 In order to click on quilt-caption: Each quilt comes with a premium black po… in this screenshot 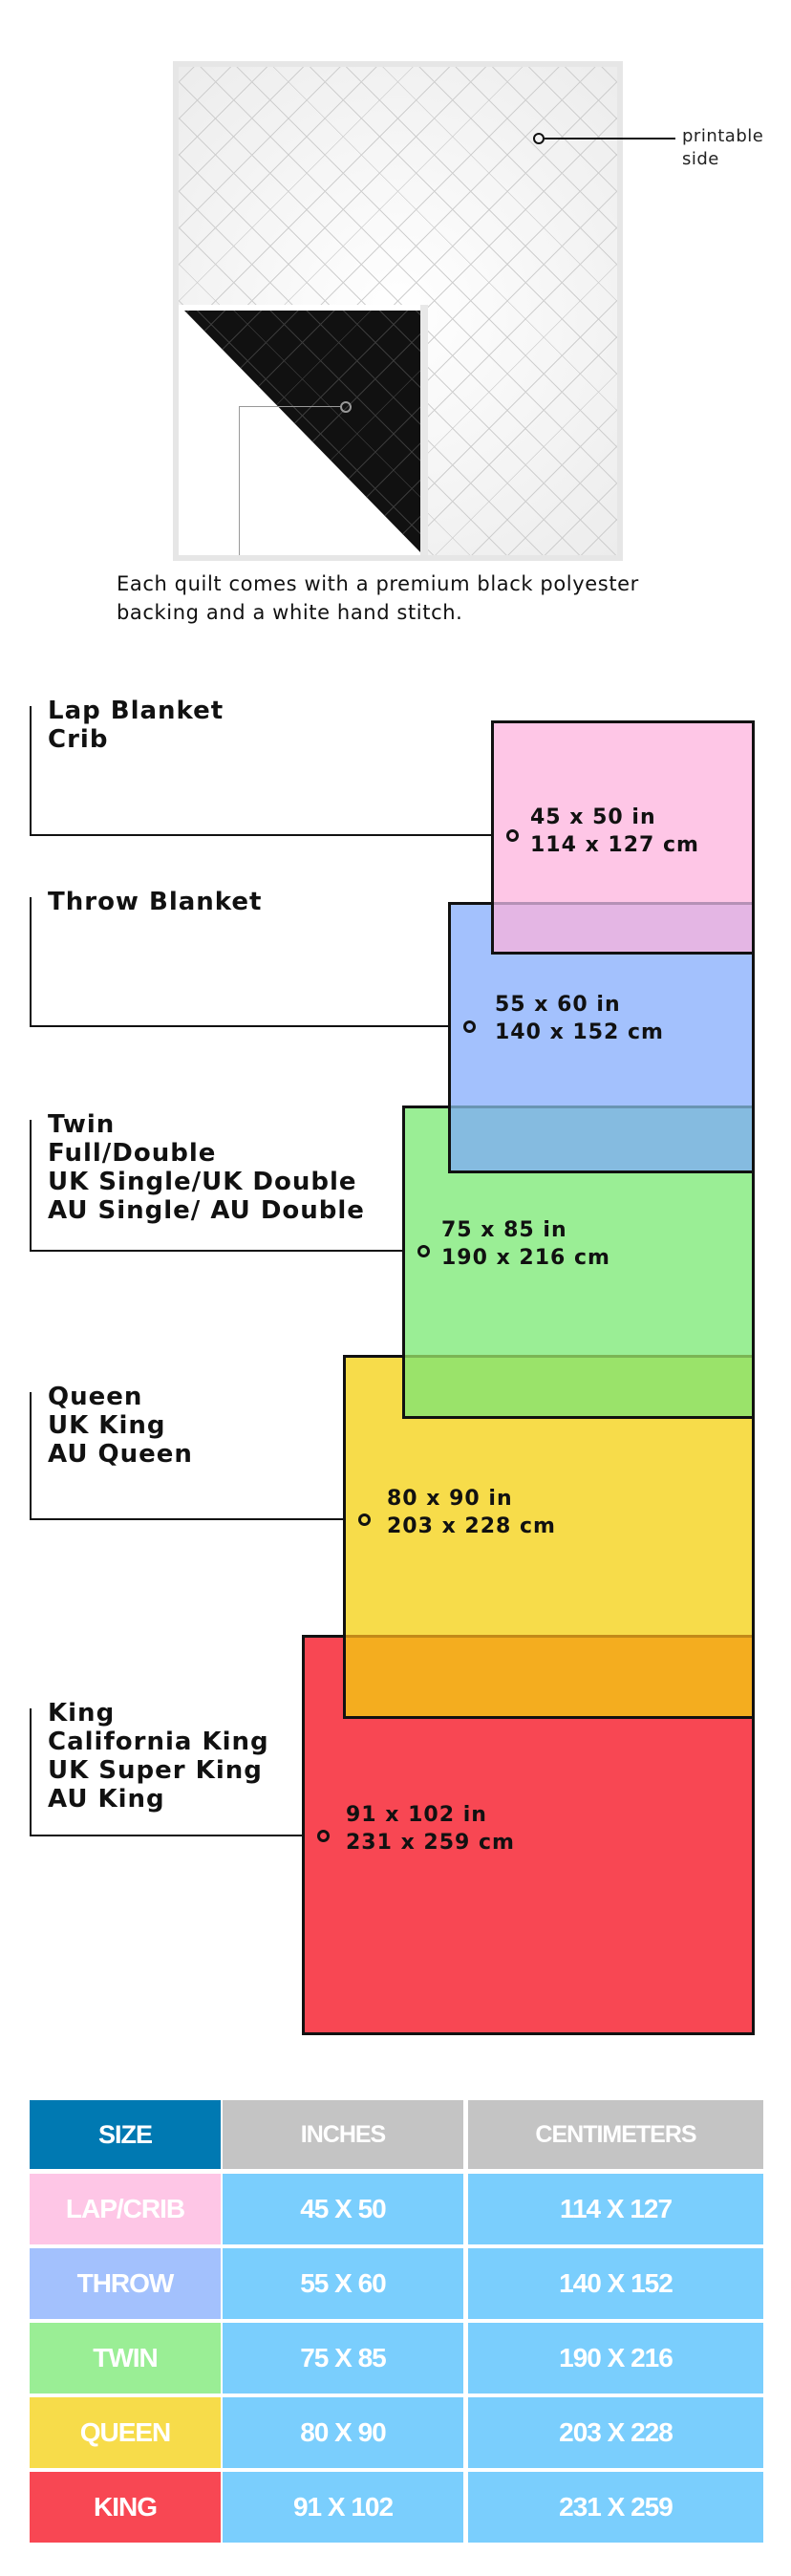, I will do `click(378, 598)`.